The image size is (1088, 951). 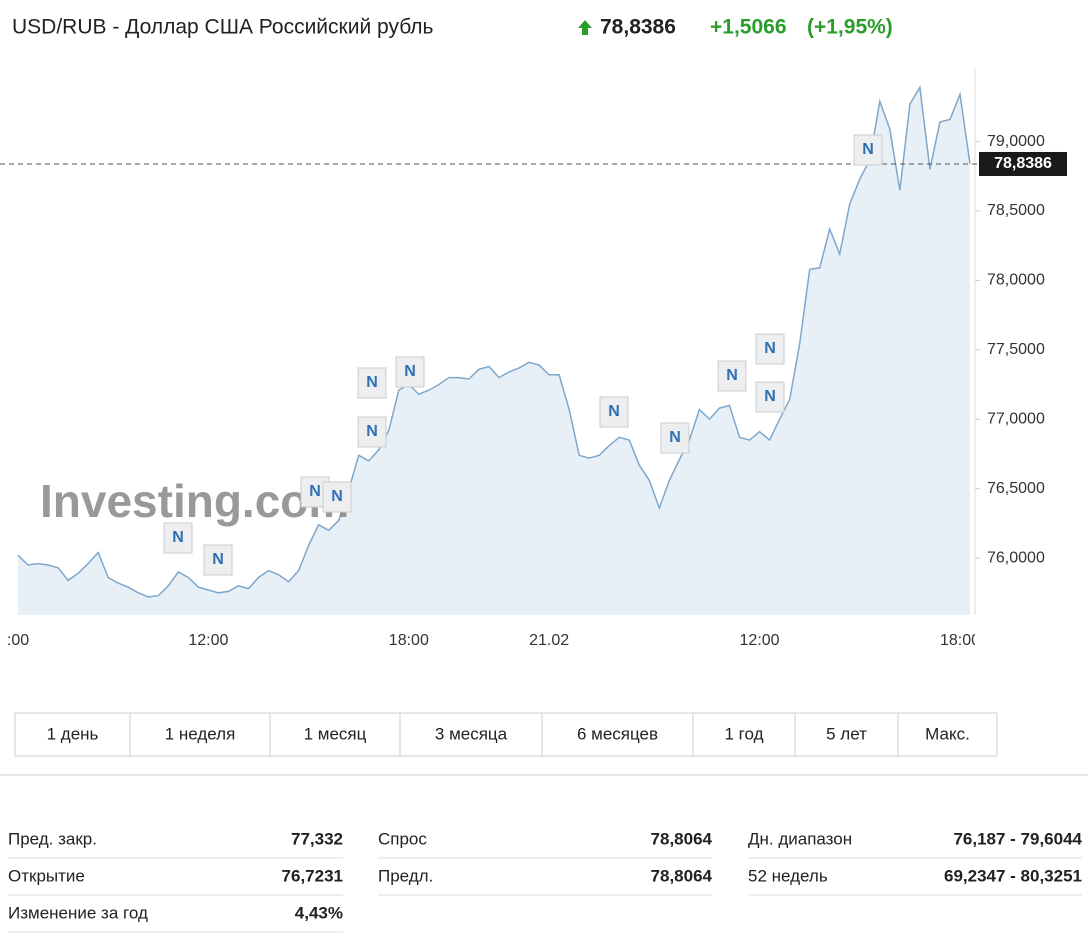 I want to click on range-label: 1 год, so click(x=743, y=733).